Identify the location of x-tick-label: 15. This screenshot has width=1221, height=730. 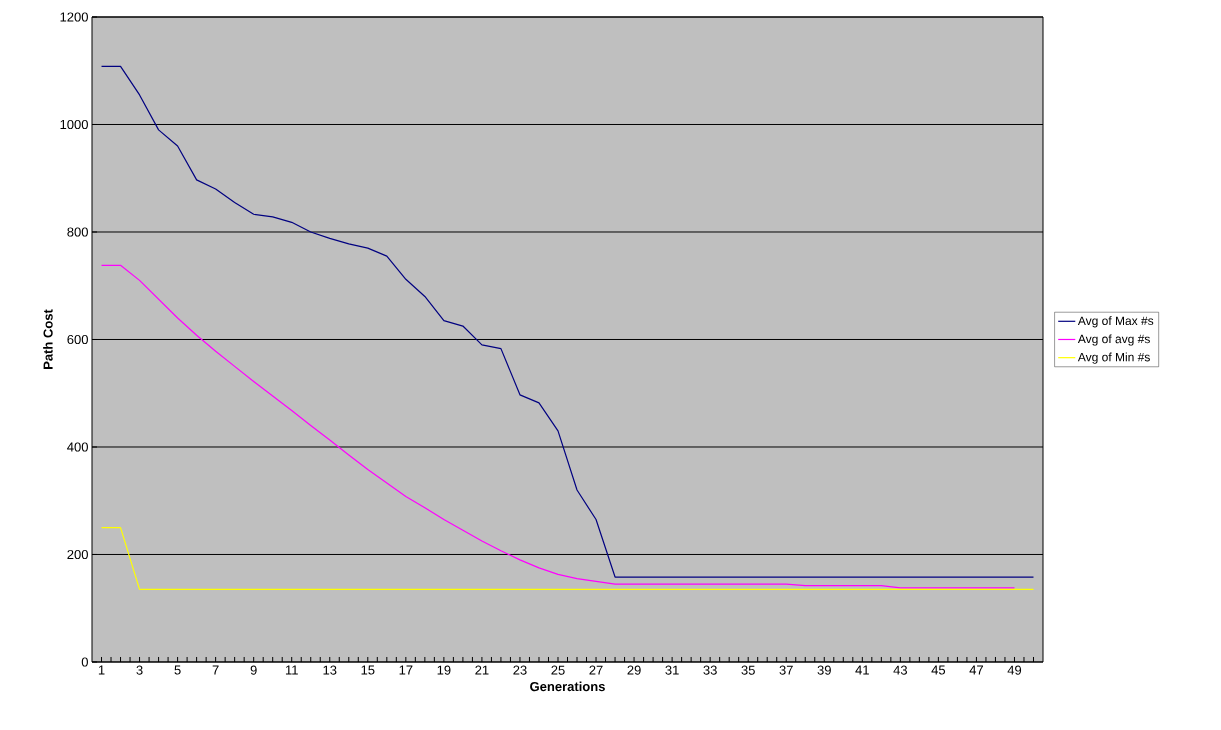
(368, 670).